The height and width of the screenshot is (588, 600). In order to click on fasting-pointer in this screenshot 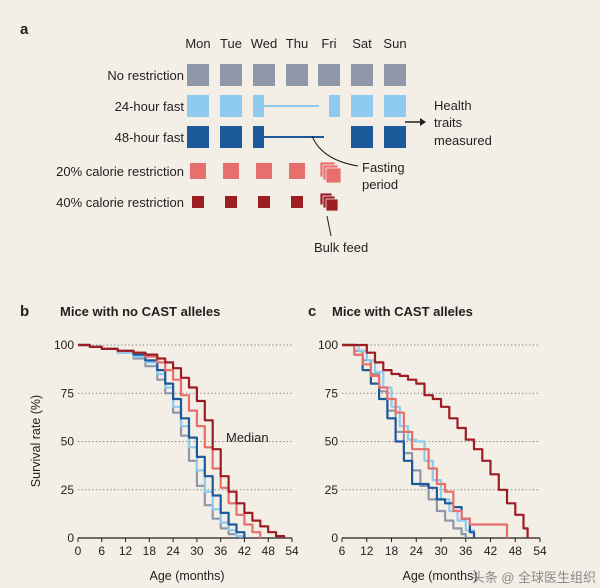, I will do `click(335, 151)`.